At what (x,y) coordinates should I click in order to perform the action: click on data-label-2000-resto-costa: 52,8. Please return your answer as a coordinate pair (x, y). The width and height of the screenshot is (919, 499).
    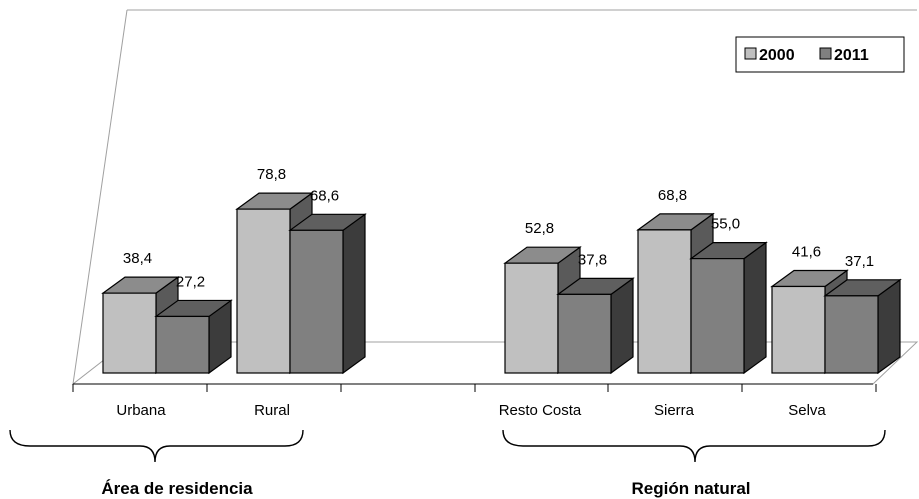
    Looking at the image, I should click on (539, 228).